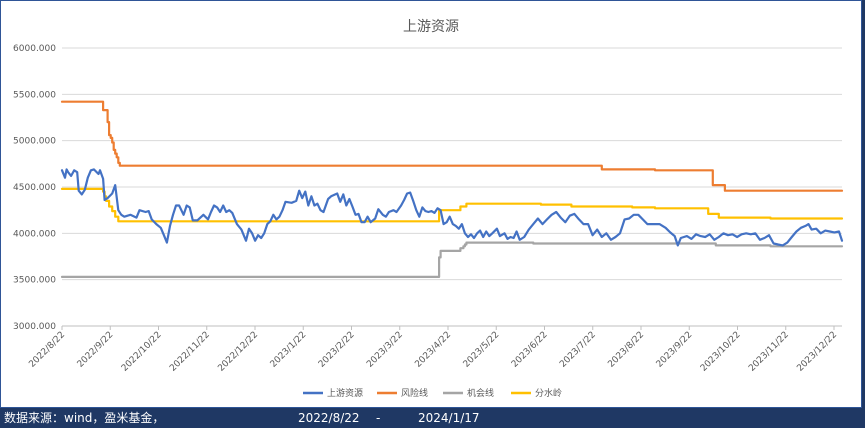 The width and height of the screenshot is (865, 428). What do you see at coordinates (345, 393) in the screenshot?
I see `legend-label: 上游资源` at bounding box center [345, 393].